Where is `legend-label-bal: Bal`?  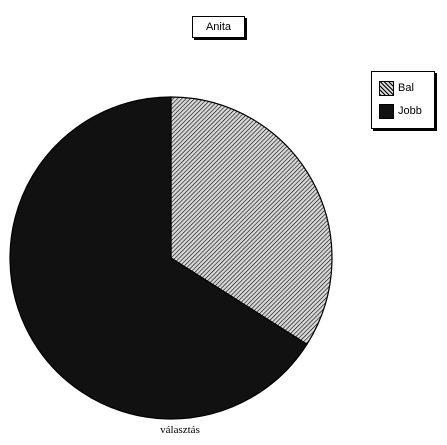 legend-label-bal: Bal is located at coordinates (406, 88).